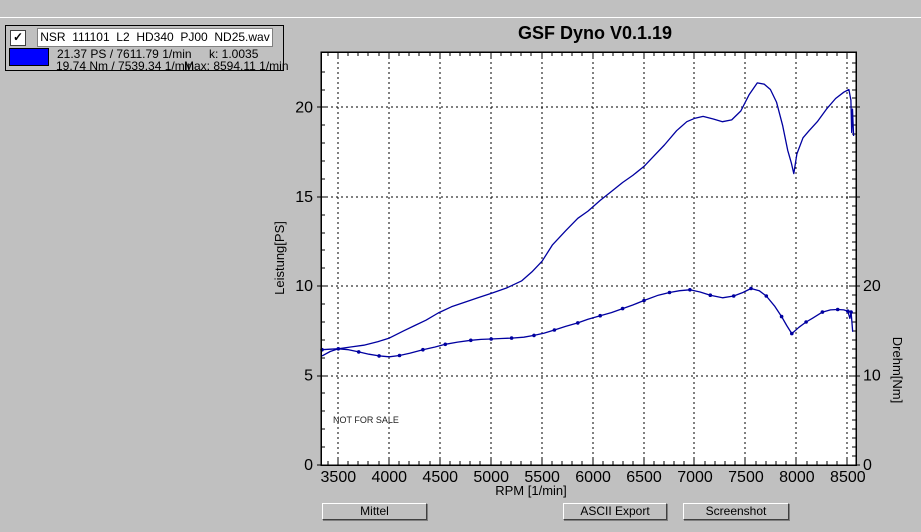  Describe the element at coordinates (339, 477) in the screenshot. I see `svg-text: 3500` at that location.